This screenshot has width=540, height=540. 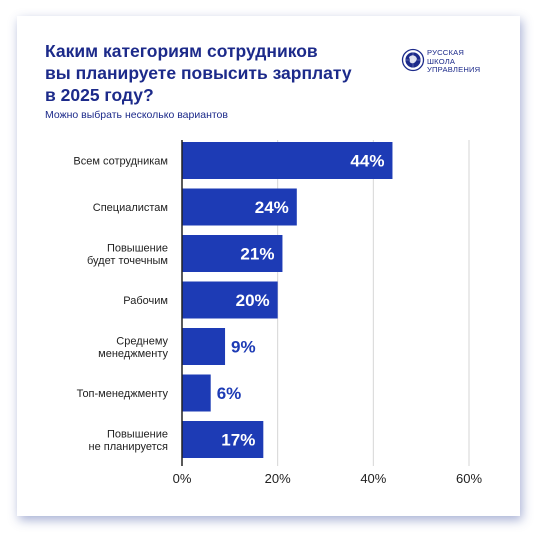 I want to click on category-label: менеджменту, so click(x=133, y=354).